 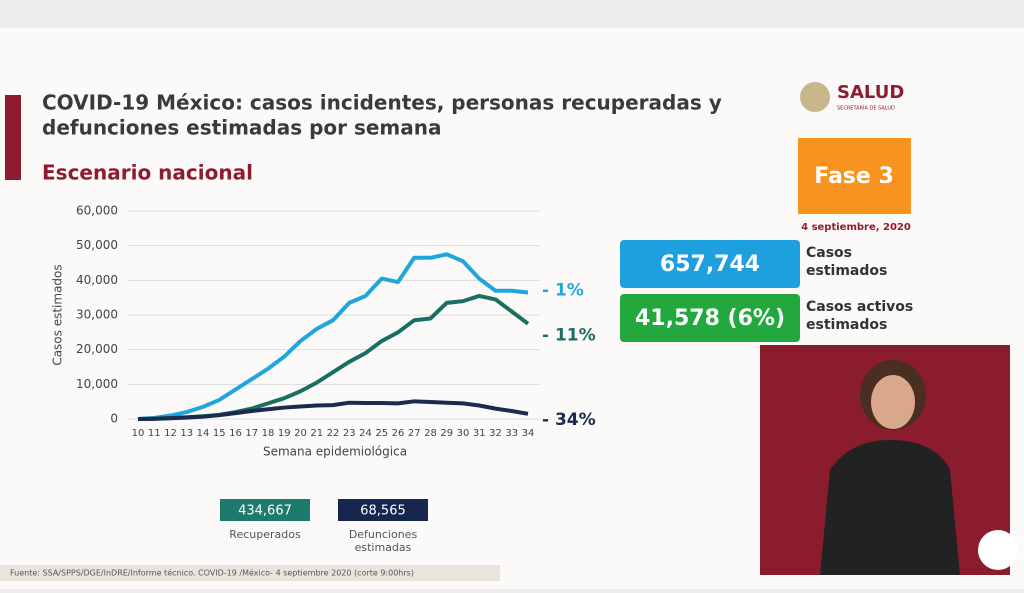 I want to click on x-tick-label: 13, so click(x=186, y=433).